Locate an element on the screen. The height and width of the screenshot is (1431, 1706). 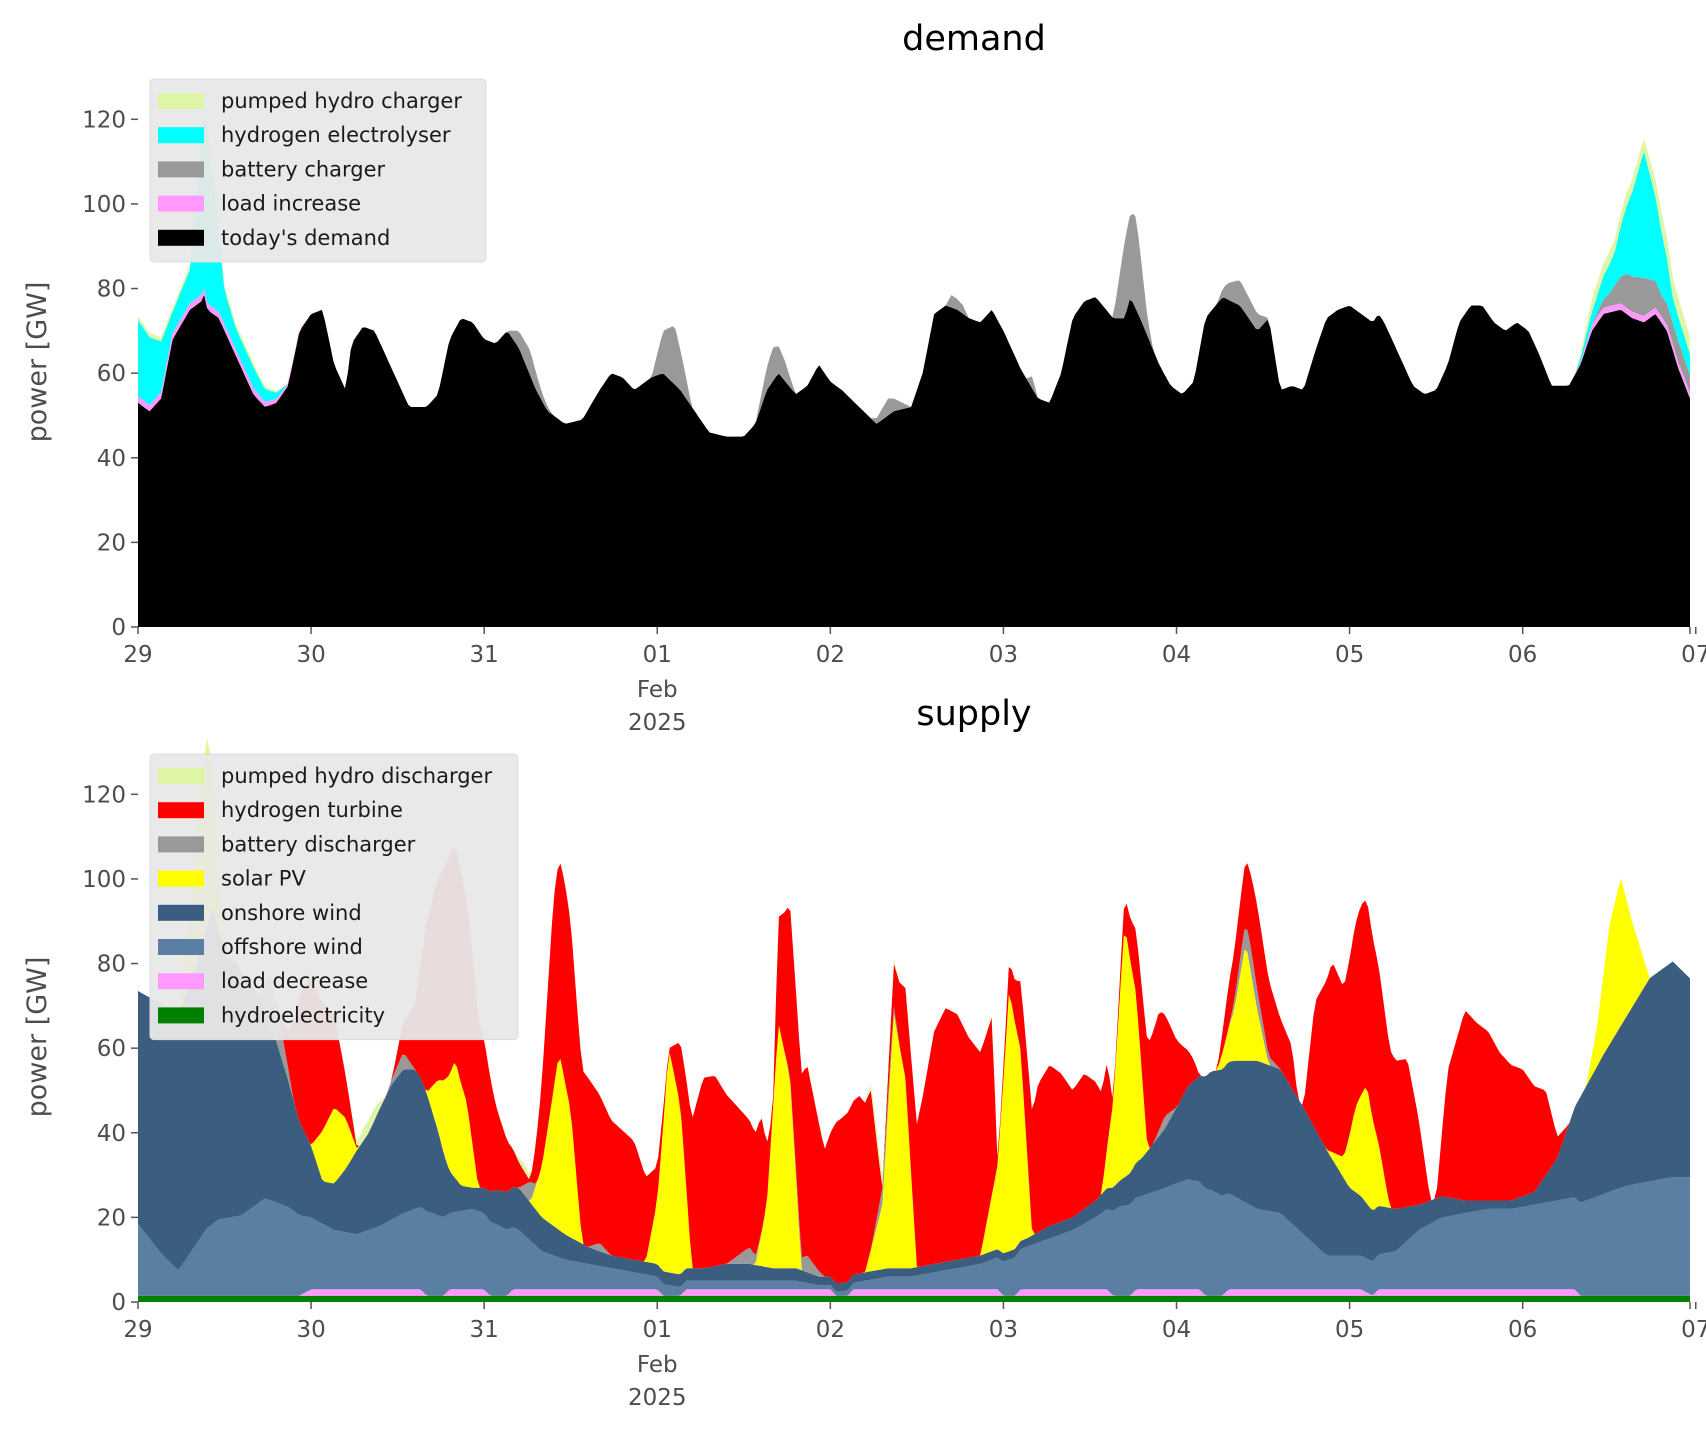
legend-label: solar PV is located at coordinates (263, 879).